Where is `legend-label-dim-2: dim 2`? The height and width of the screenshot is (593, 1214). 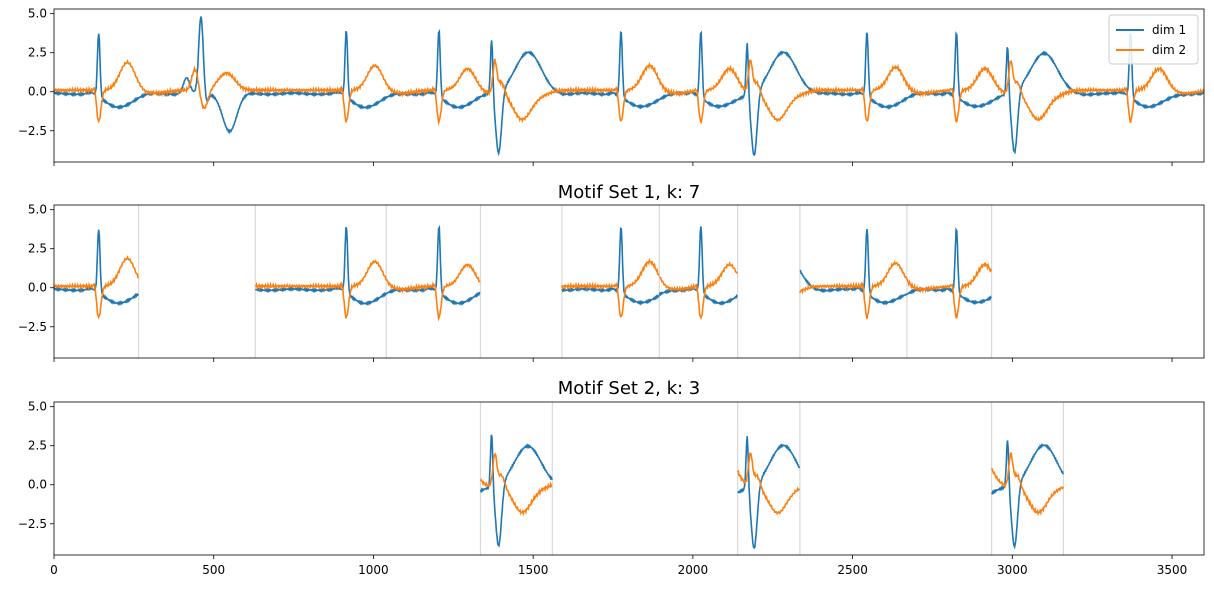
legend-label-dim-2: dim 2 is located at coordinates (1169, 50).